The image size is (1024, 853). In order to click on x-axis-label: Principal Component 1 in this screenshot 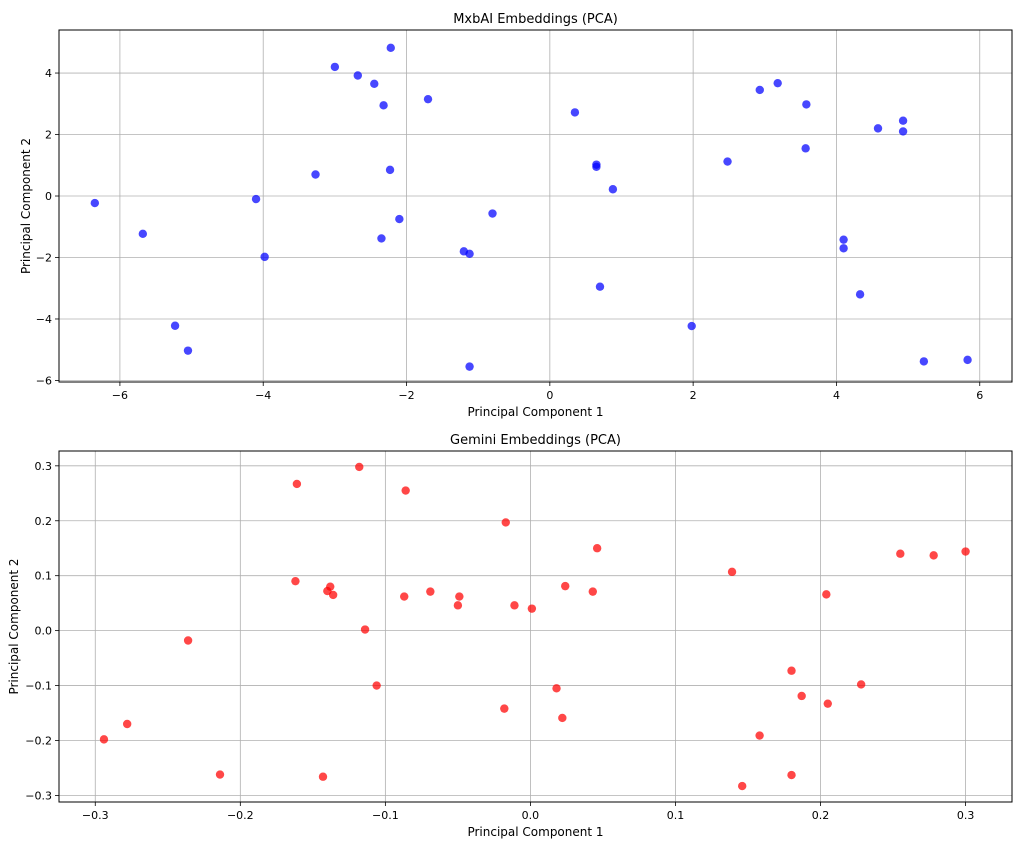, I will do `click(535, 832)`.